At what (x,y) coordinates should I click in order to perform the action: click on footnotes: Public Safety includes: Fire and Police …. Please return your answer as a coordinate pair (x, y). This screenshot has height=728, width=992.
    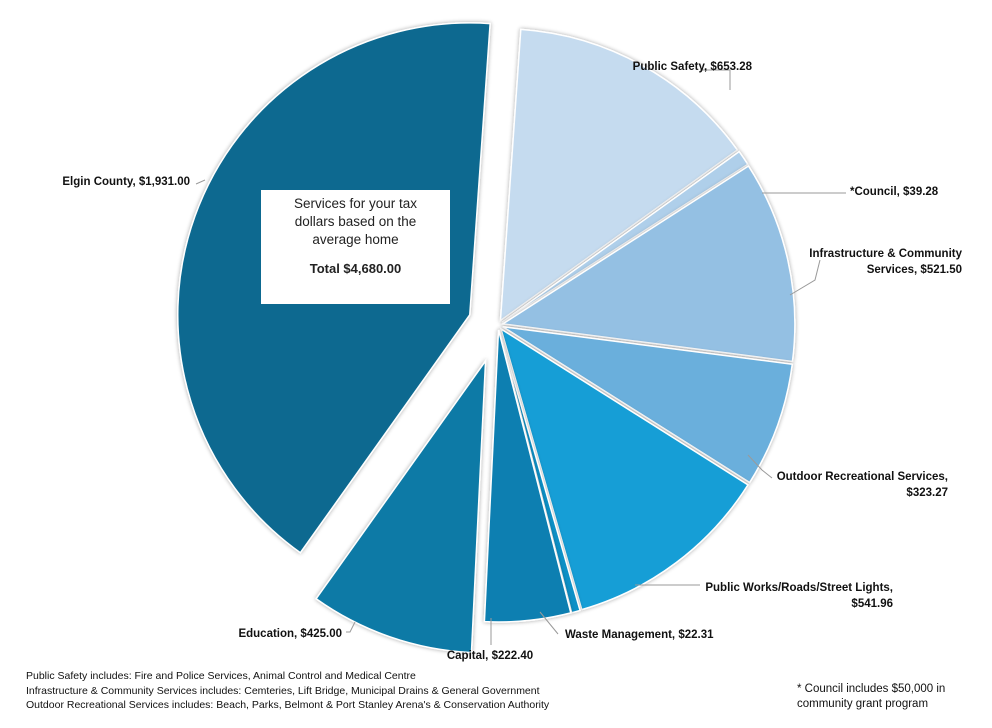
    Looking at the image, I should click on (287, 691).